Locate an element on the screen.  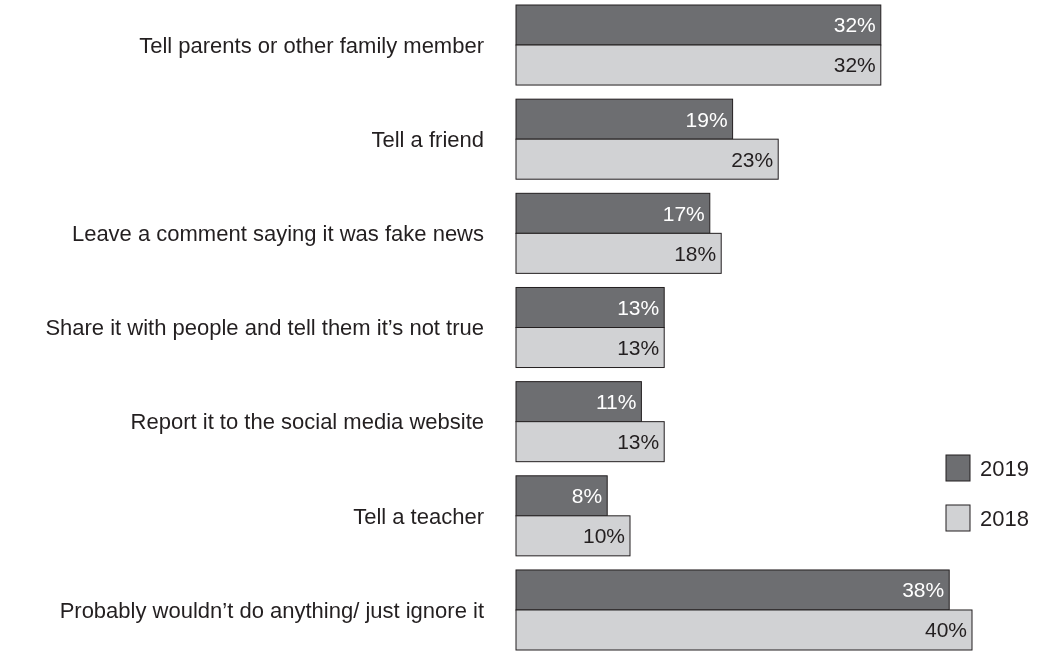
y-tick-label: Probably wouldn’t do anything/ just ignore it is located at coordinates (271, 610).